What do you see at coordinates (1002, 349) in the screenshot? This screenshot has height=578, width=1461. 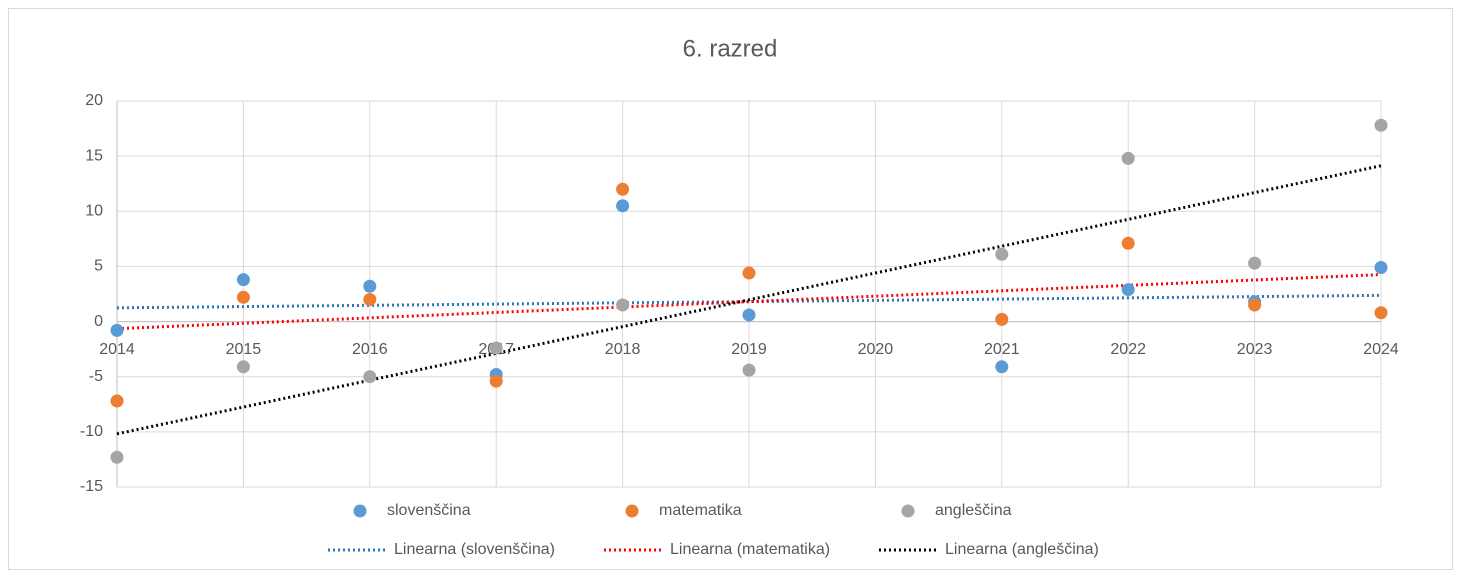 I see `x-tick-label: 2021` at bounding box center [1002, 349].